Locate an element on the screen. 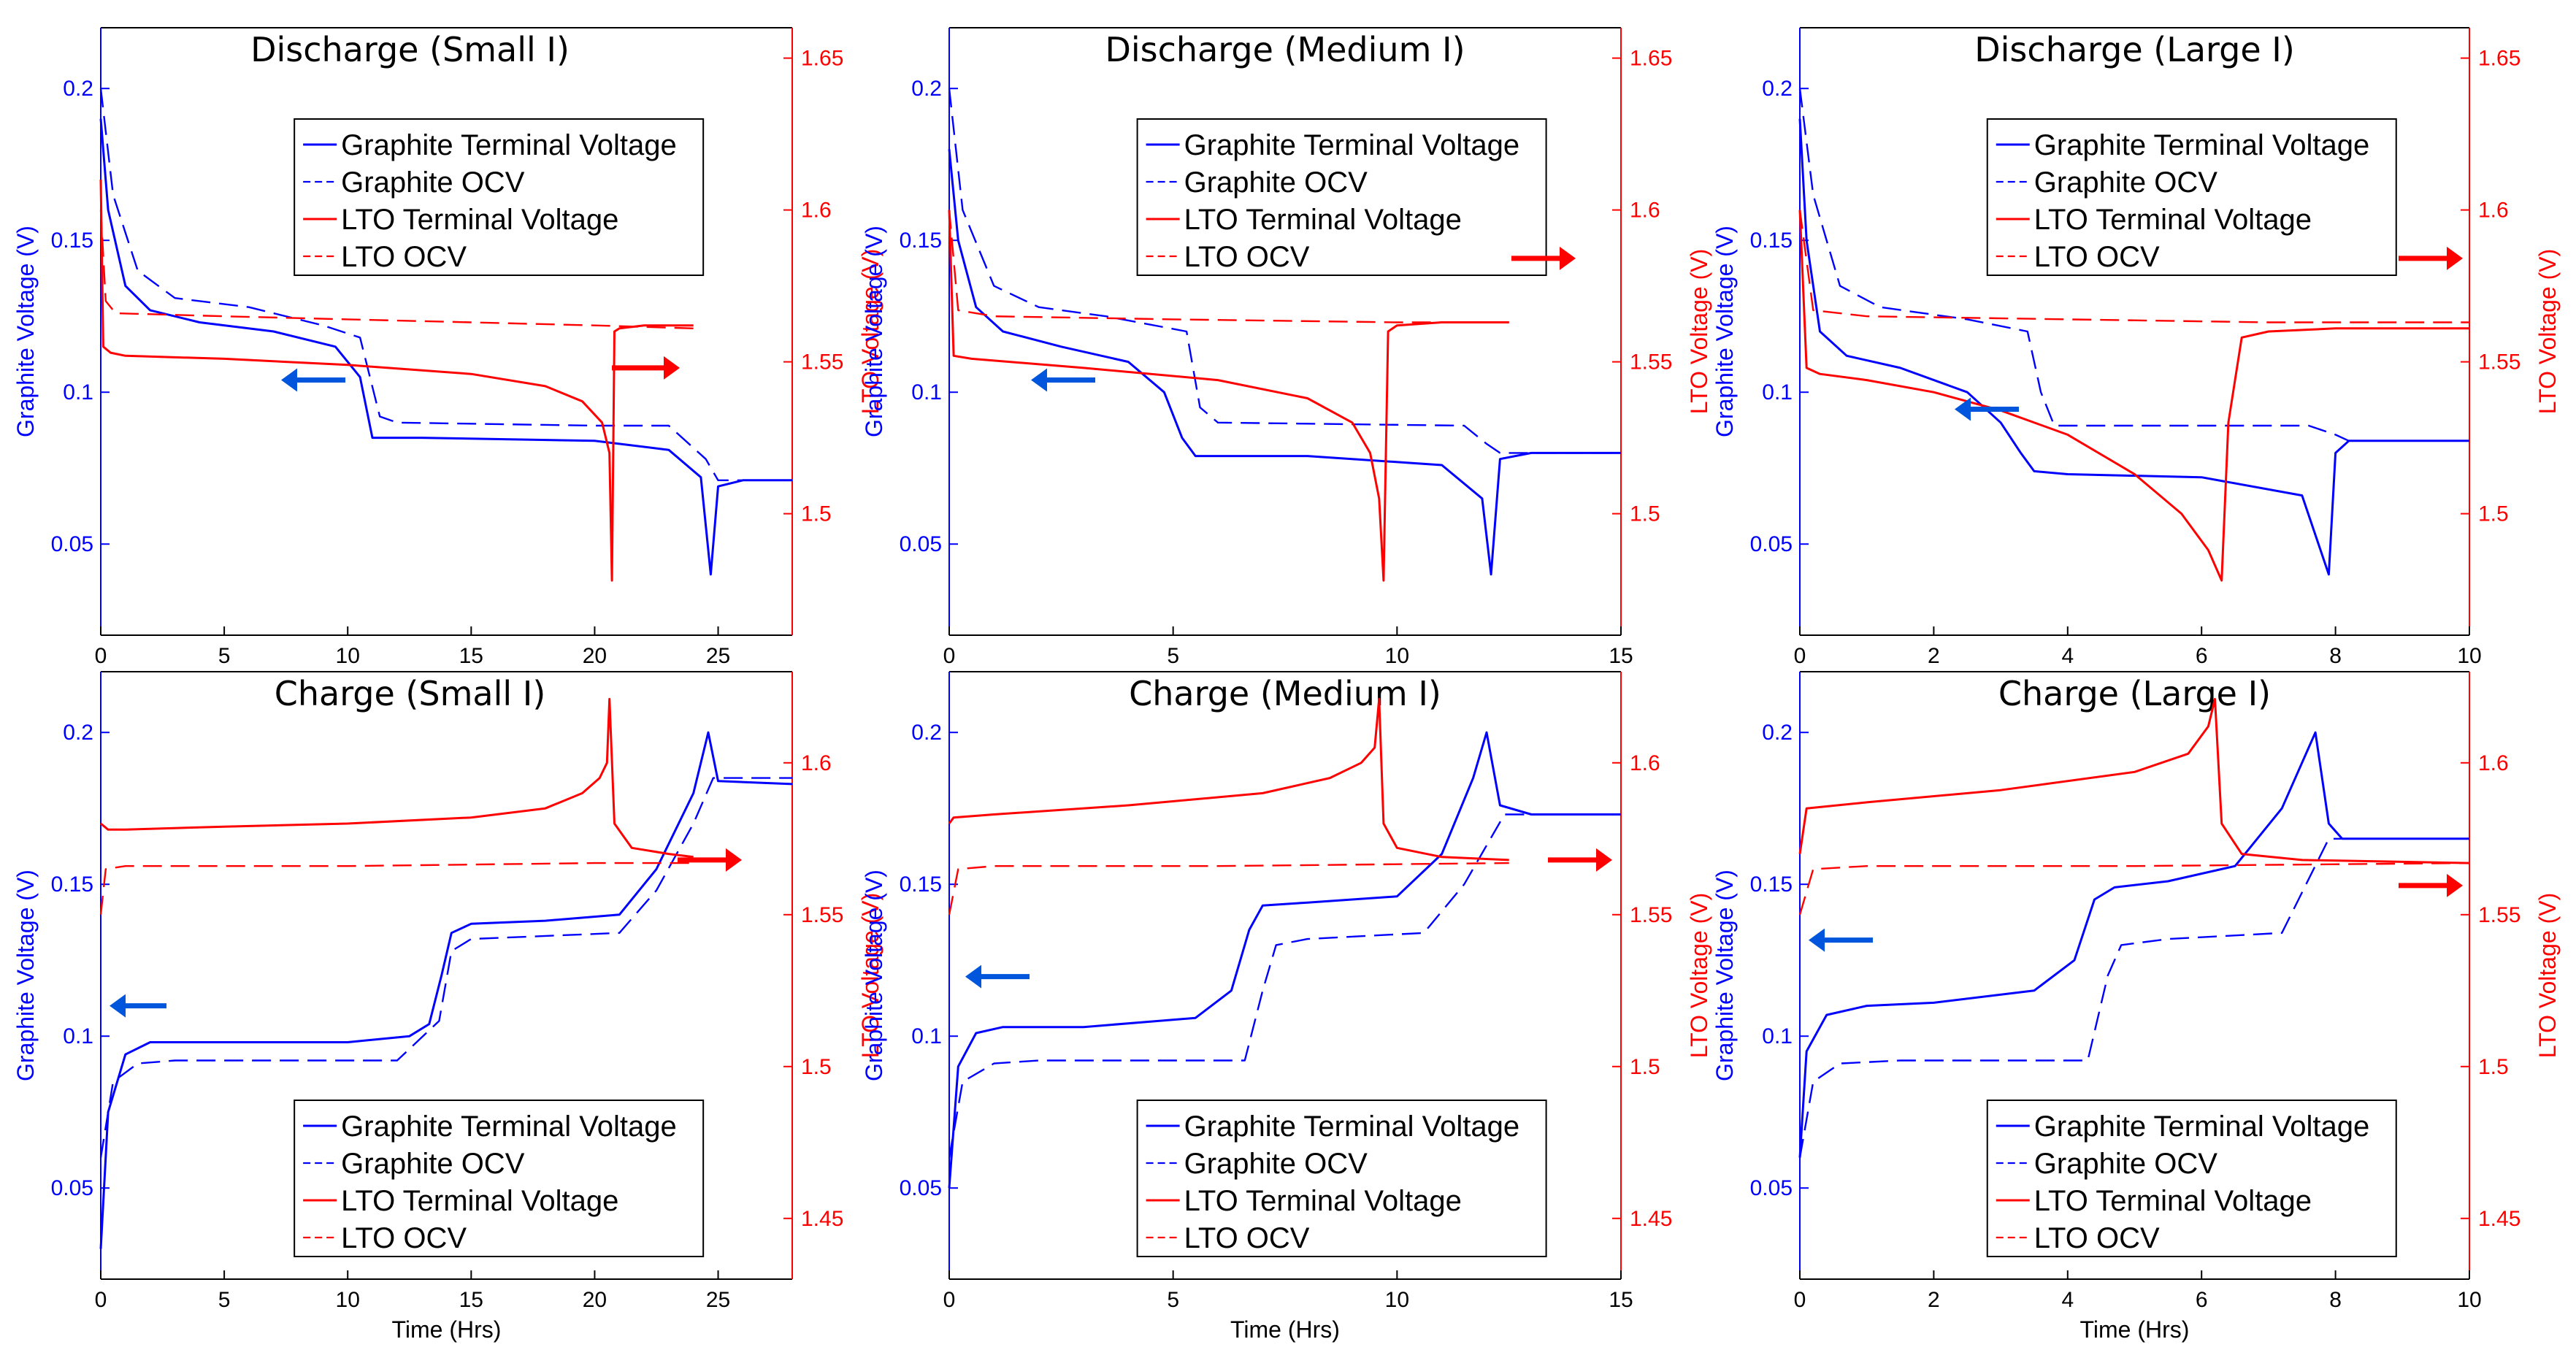 The width and height of the screenshot is (2576, 1358). chart-title: Discharge (Medium I) is located at coordinates (1285, 49).